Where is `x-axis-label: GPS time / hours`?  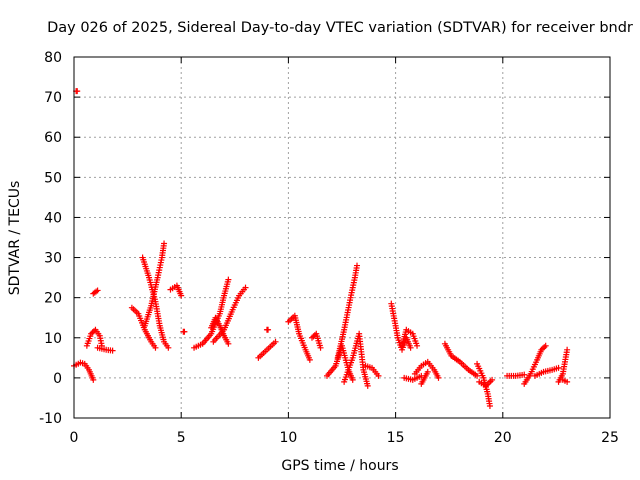
x-axis-label: GPS time / hours is located at coordinates (339, 466).